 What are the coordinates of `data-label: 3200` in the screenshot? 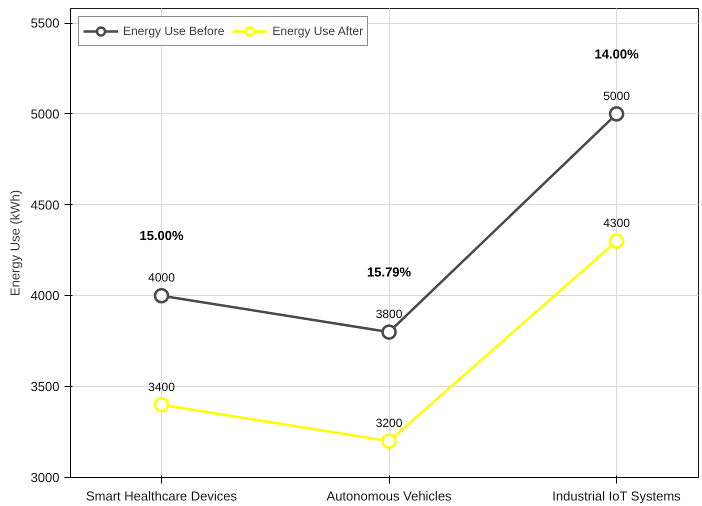 It's located at (389, 423).